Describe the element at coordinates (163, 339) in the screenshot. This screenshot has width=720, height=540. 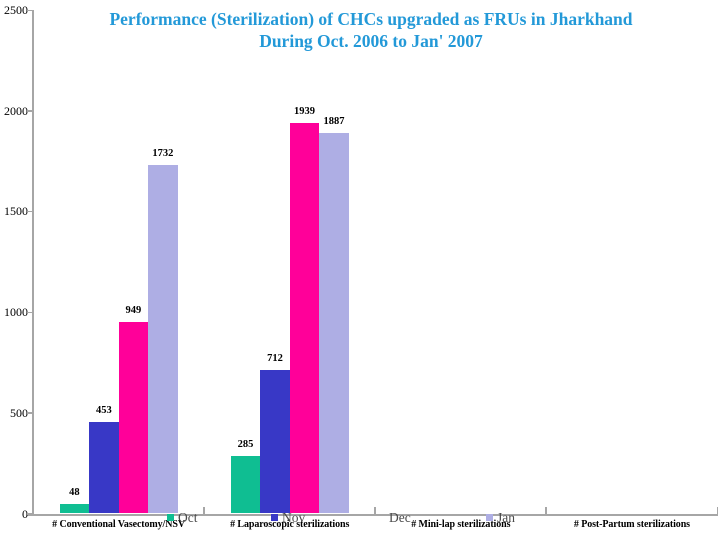
I see `bar-jan-cat1` at that location.